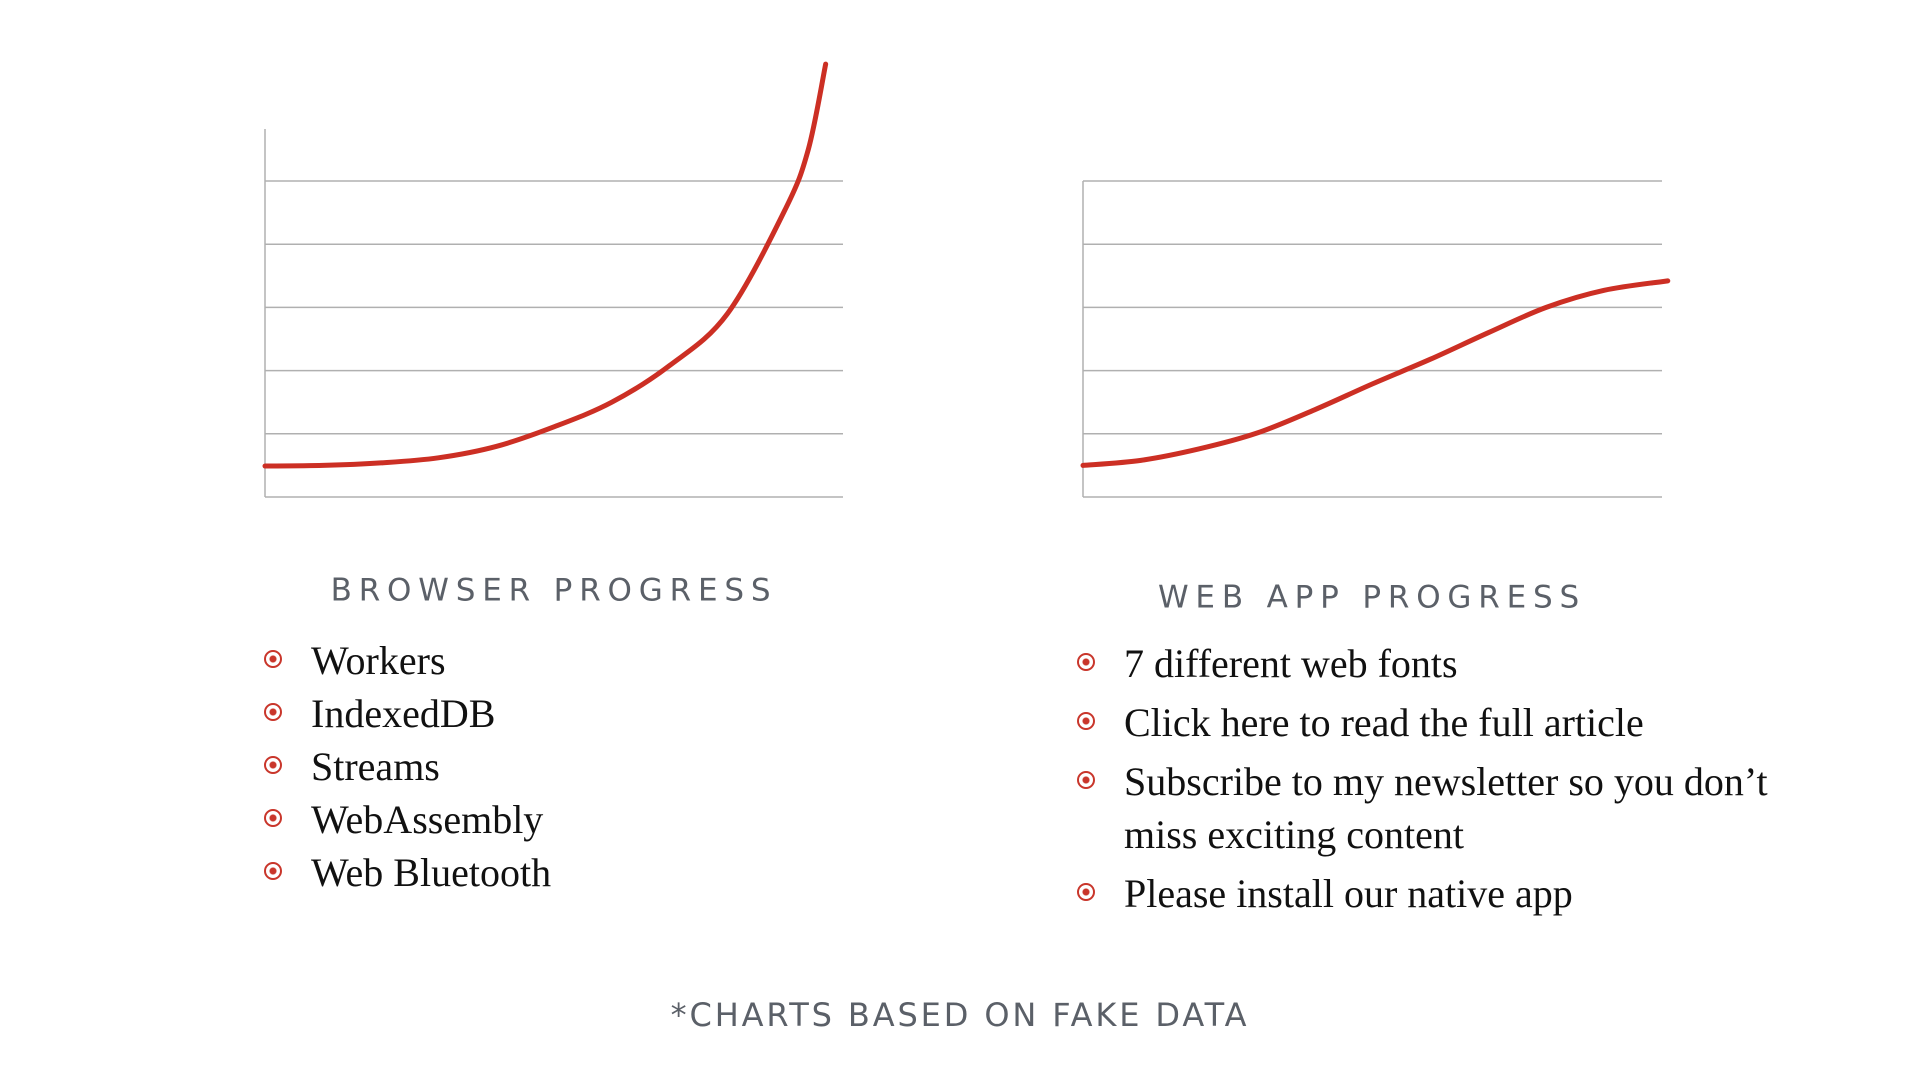 The height and width of the screenshot is (1080, 1920). I want to click on list-item: Streams, so click(407, 766).